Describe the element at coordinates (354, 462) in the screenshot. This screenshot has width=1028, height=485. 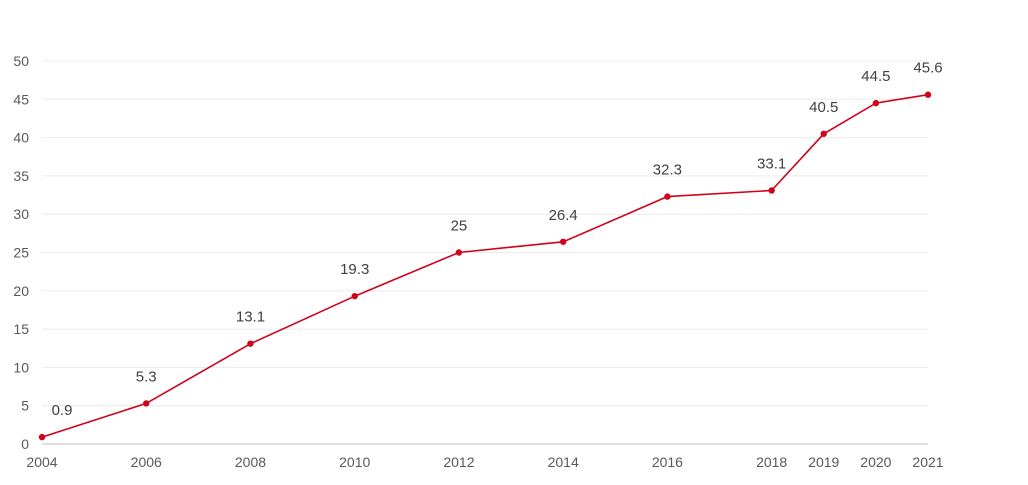
I see `x-tick-label: 2010` at that location.